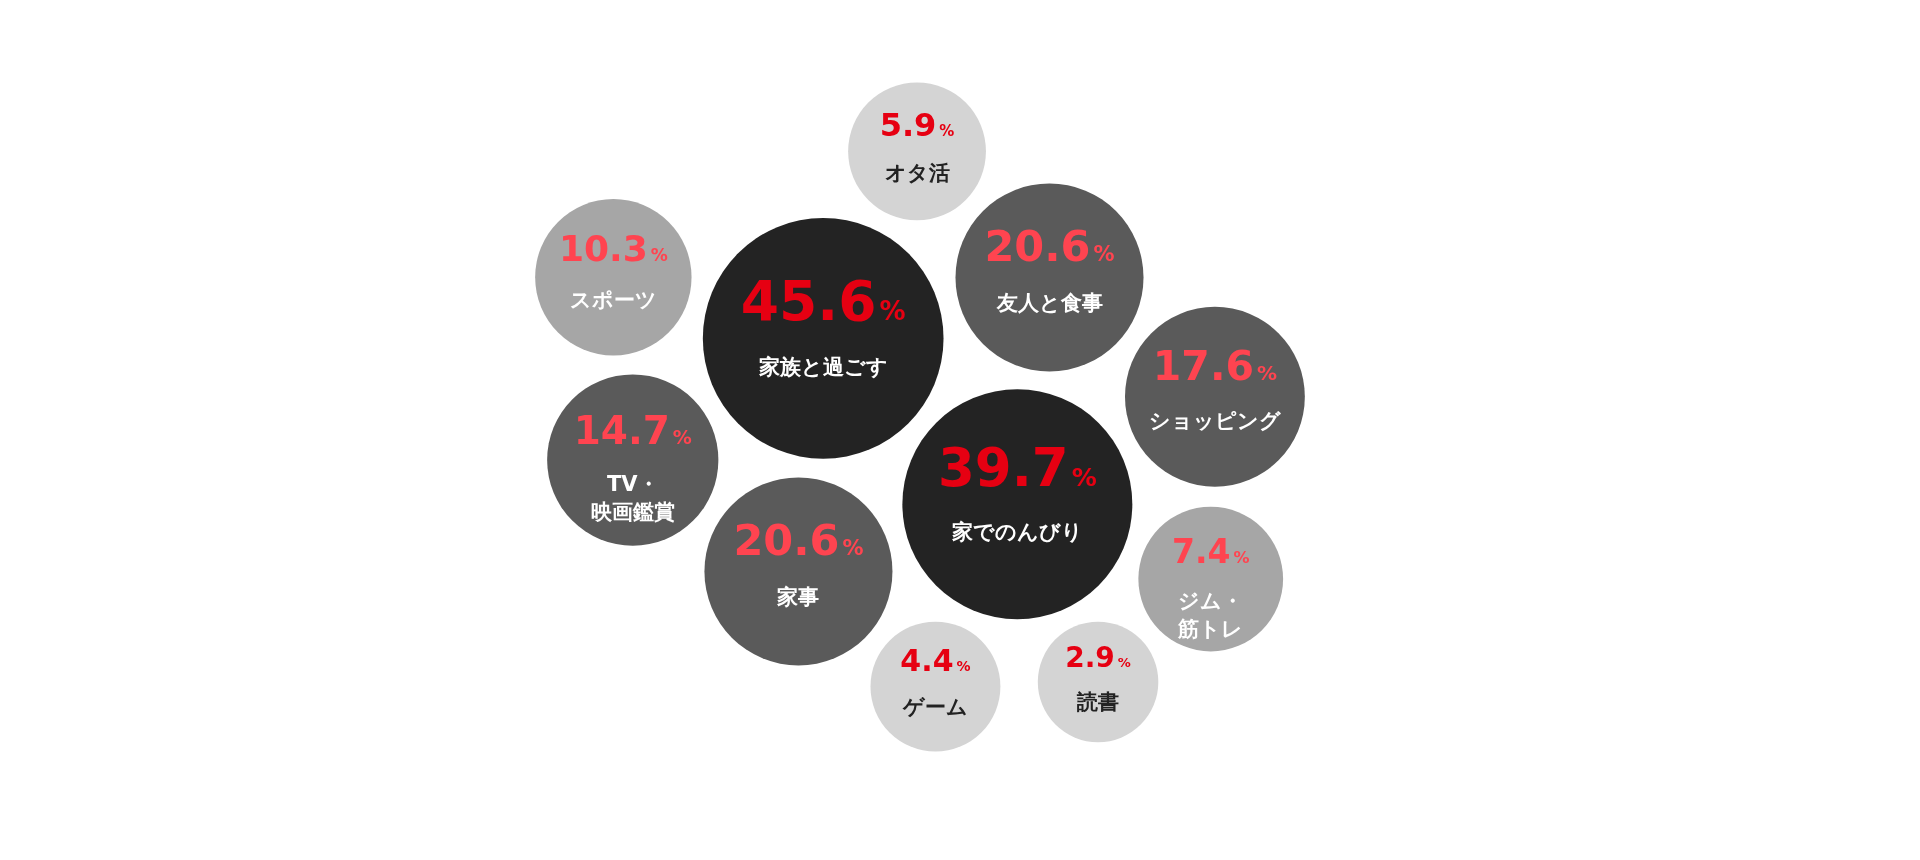 This screenshot has height=860, width=1920. What do you see at coordinates (1215, 366) in the screenshot?
I see `data-label: 17.6%` at bounding box center [1215, 366].